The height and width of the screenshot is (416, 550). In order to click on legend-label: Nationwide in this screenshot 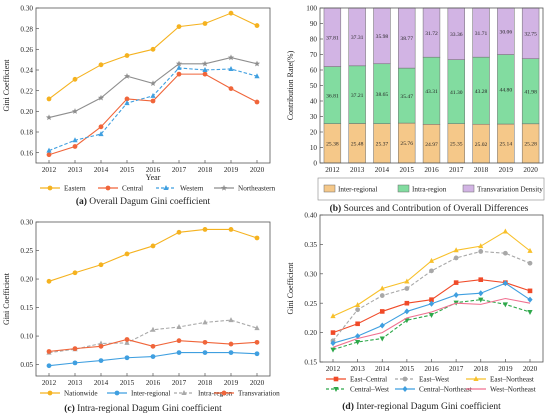, I will do `click(81, 394)`.